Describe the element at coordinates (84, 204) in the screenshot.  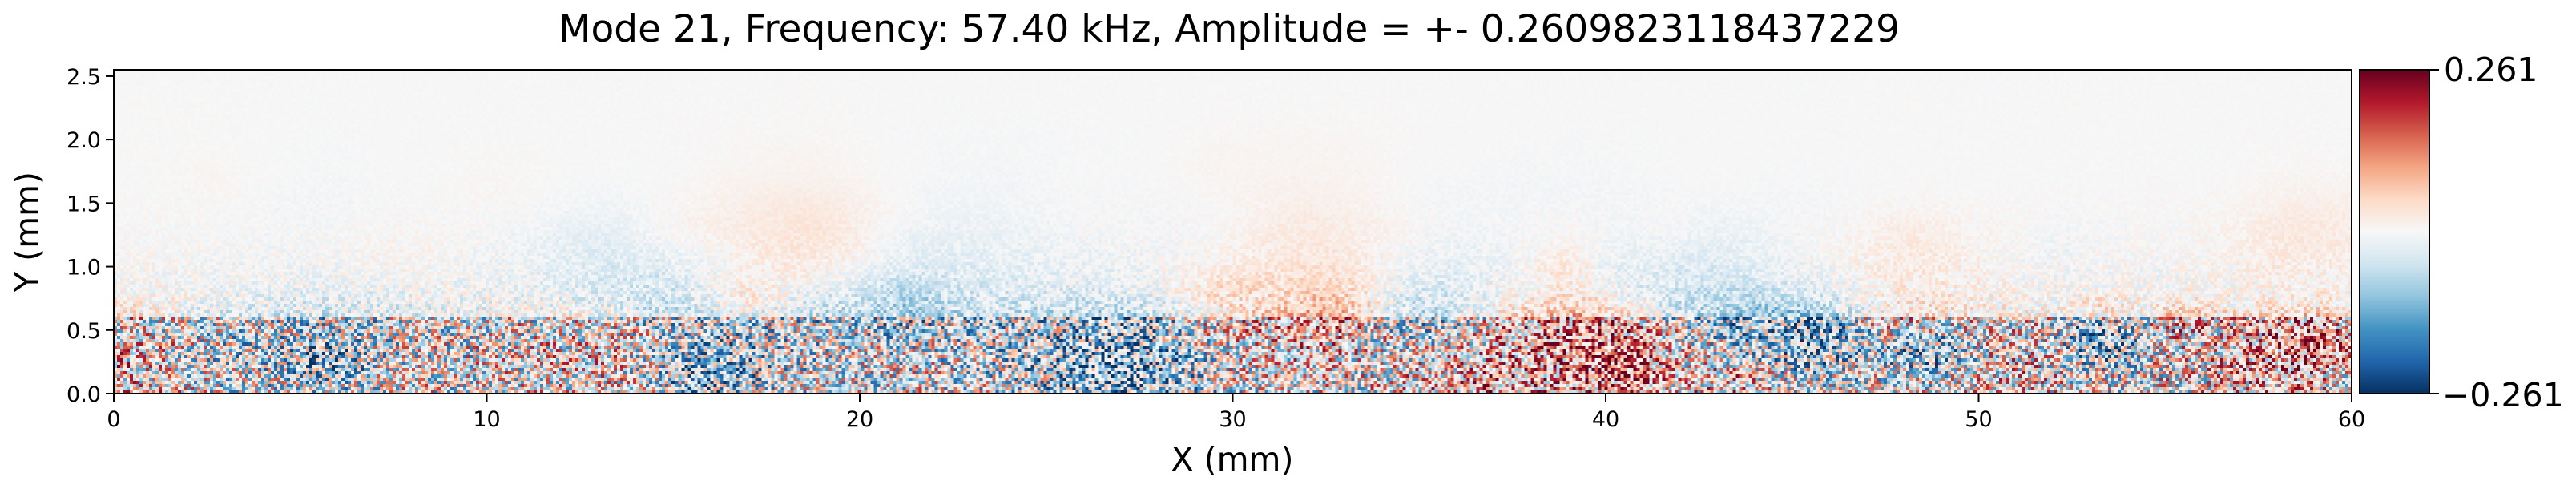
I see `y-tick-label: 1.5` at that location.